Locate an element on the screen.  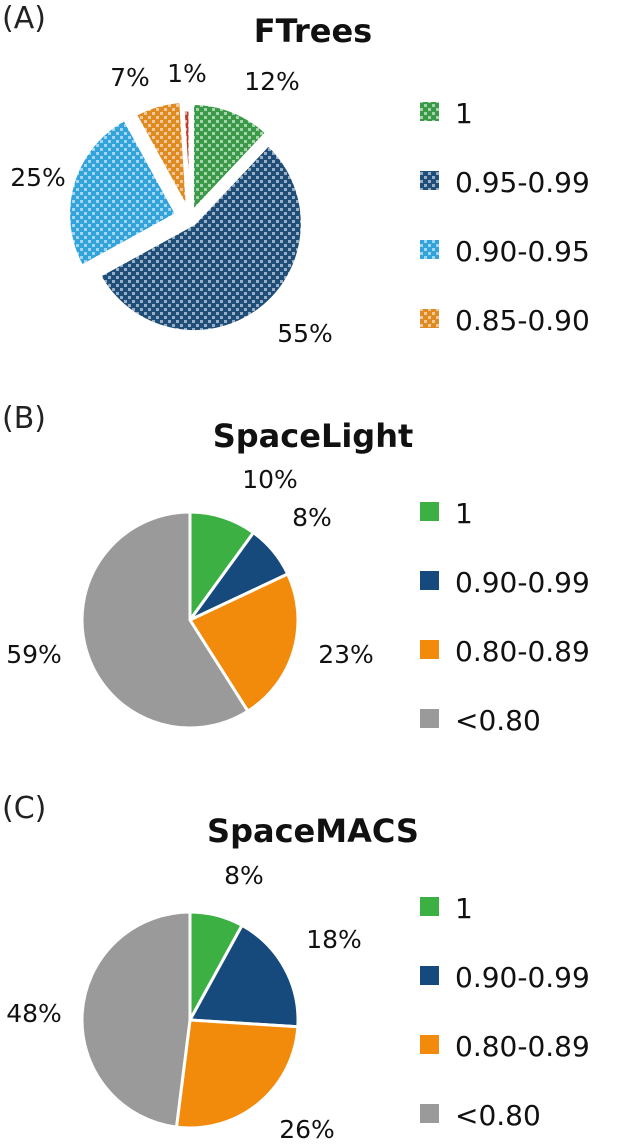
legend-label: 0.85-0.90 is located at coordinates (522, 320).